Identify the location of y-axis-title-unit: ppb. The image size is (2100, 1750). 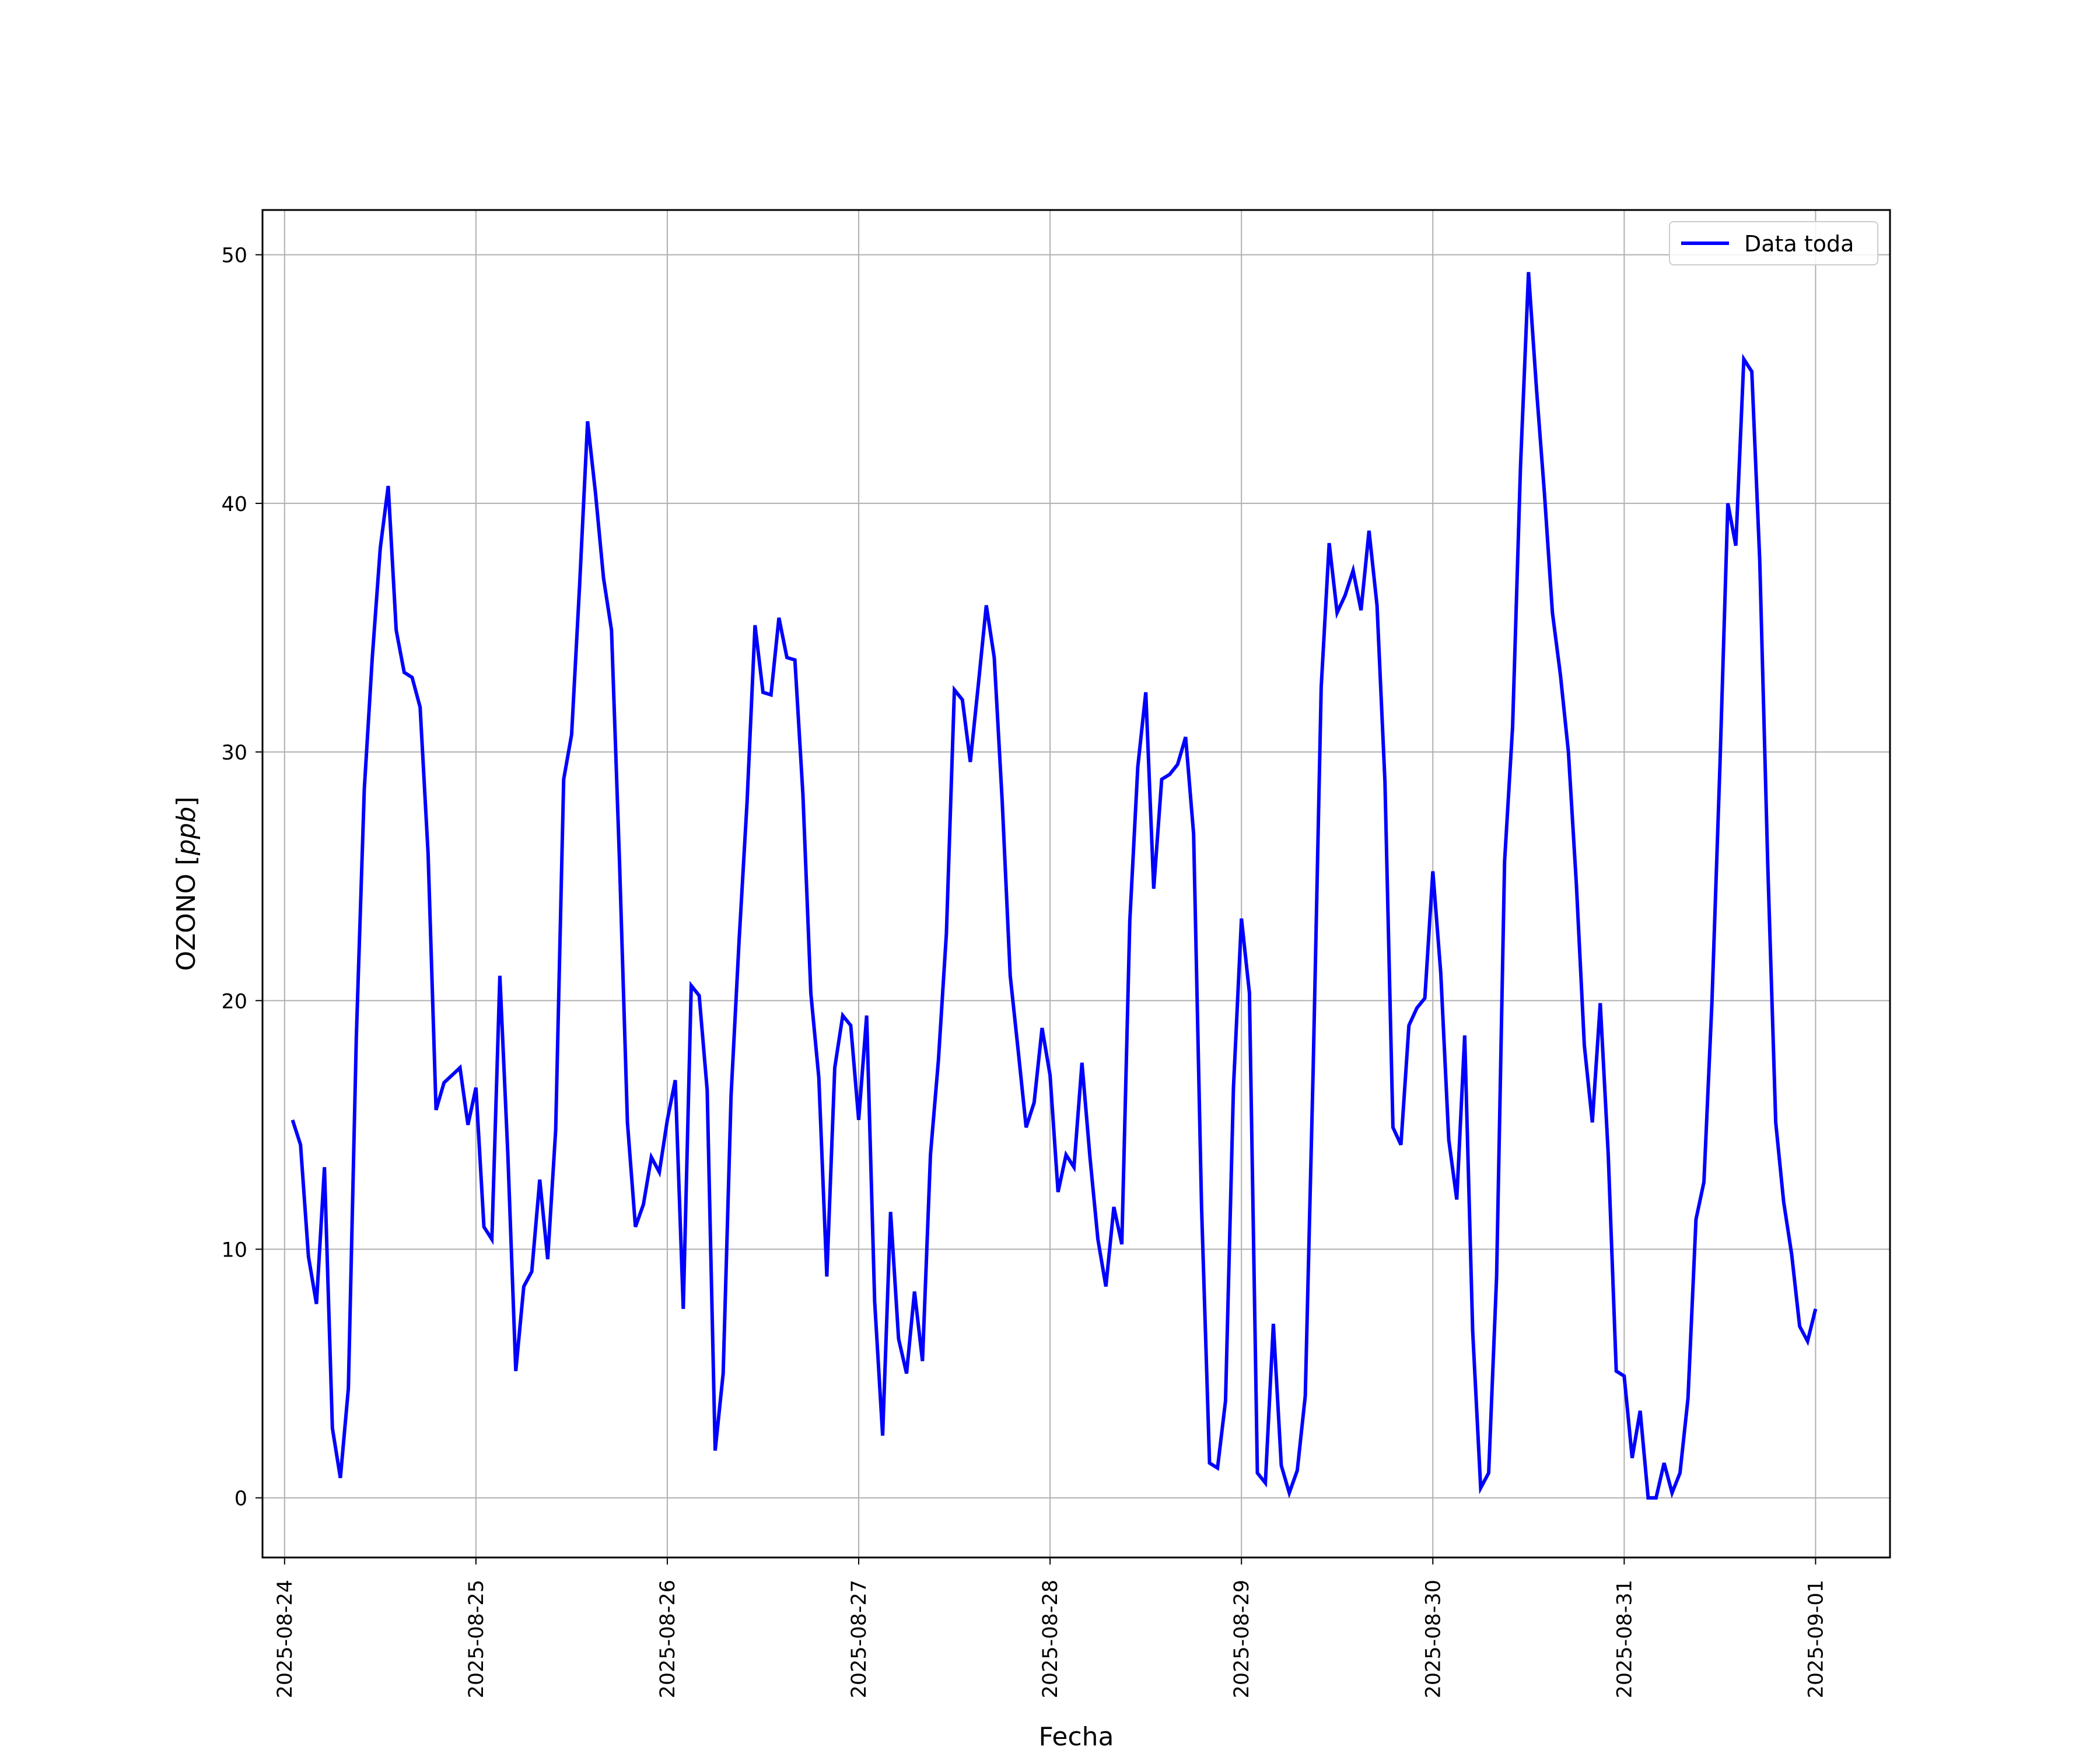
(187, 831).